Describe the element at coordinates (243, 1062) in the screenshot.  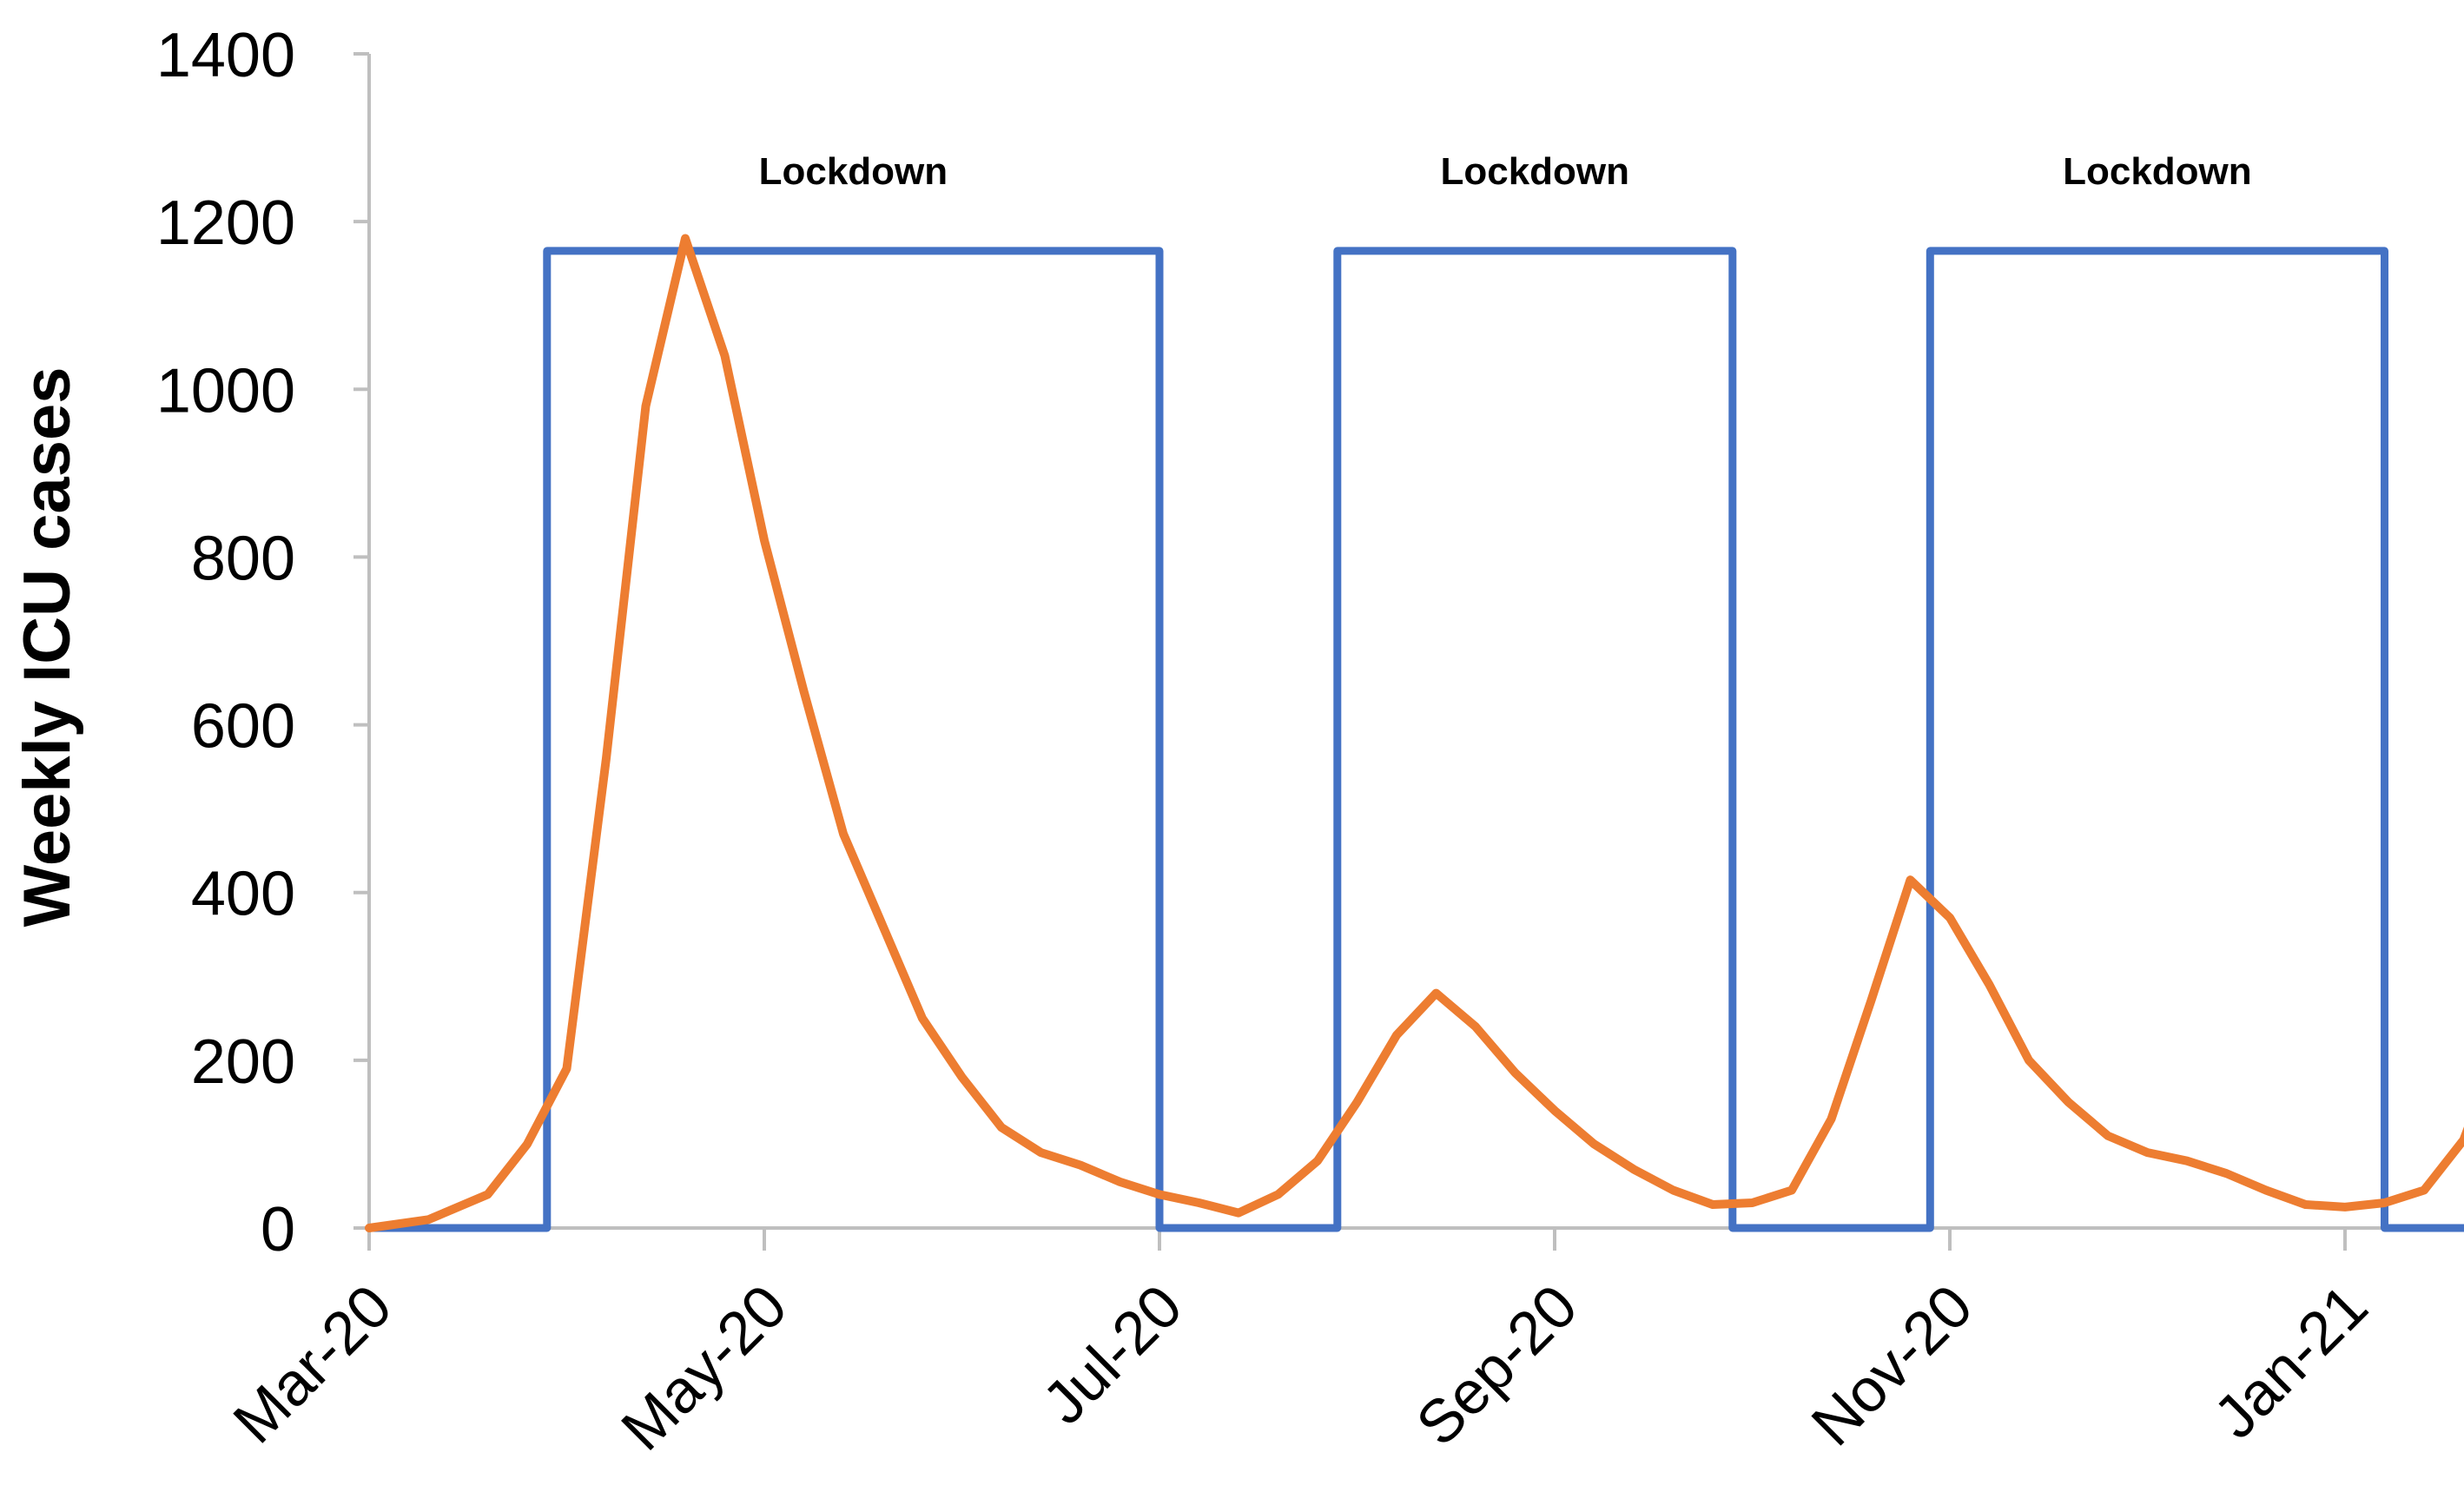
I see `y-tick-label: 200` at that location.